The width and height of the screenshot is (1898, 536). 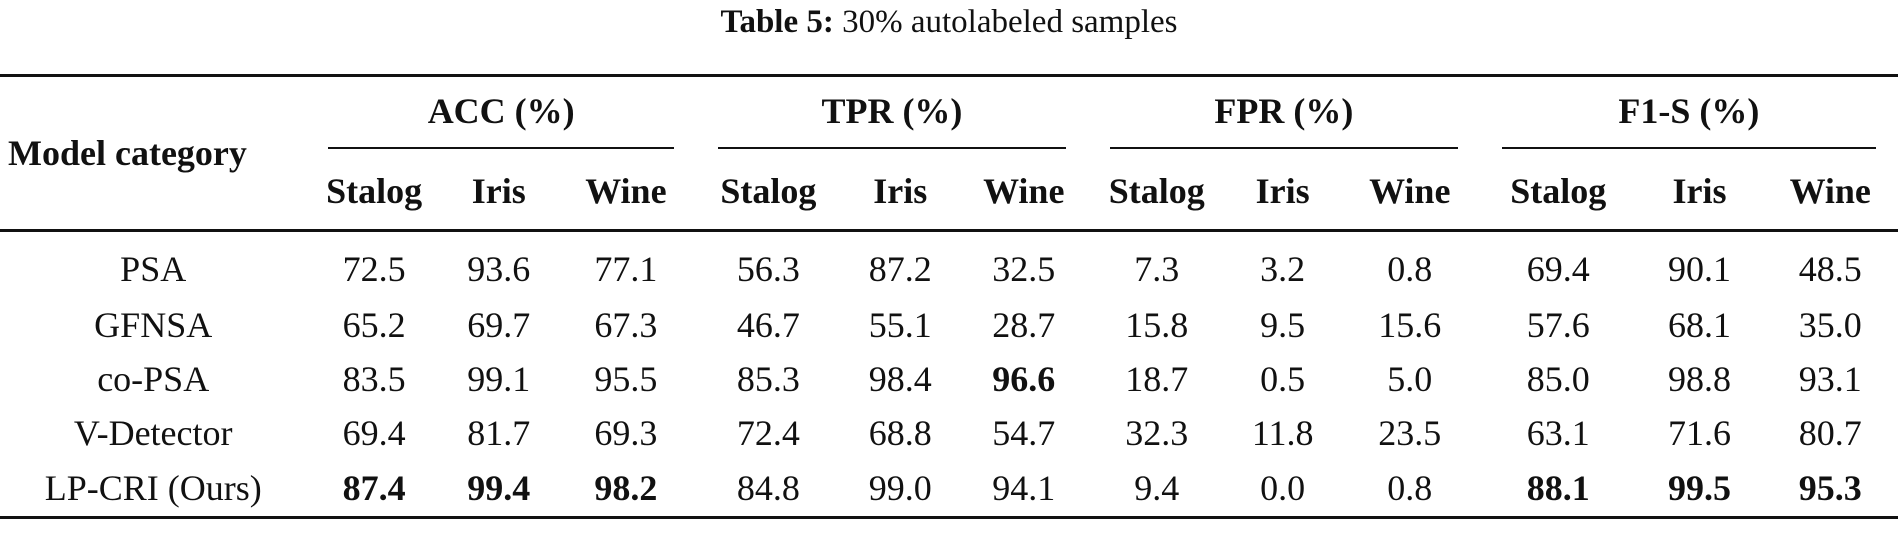 I want to click on value-cell: 81.7, so click(x=499, y=433).